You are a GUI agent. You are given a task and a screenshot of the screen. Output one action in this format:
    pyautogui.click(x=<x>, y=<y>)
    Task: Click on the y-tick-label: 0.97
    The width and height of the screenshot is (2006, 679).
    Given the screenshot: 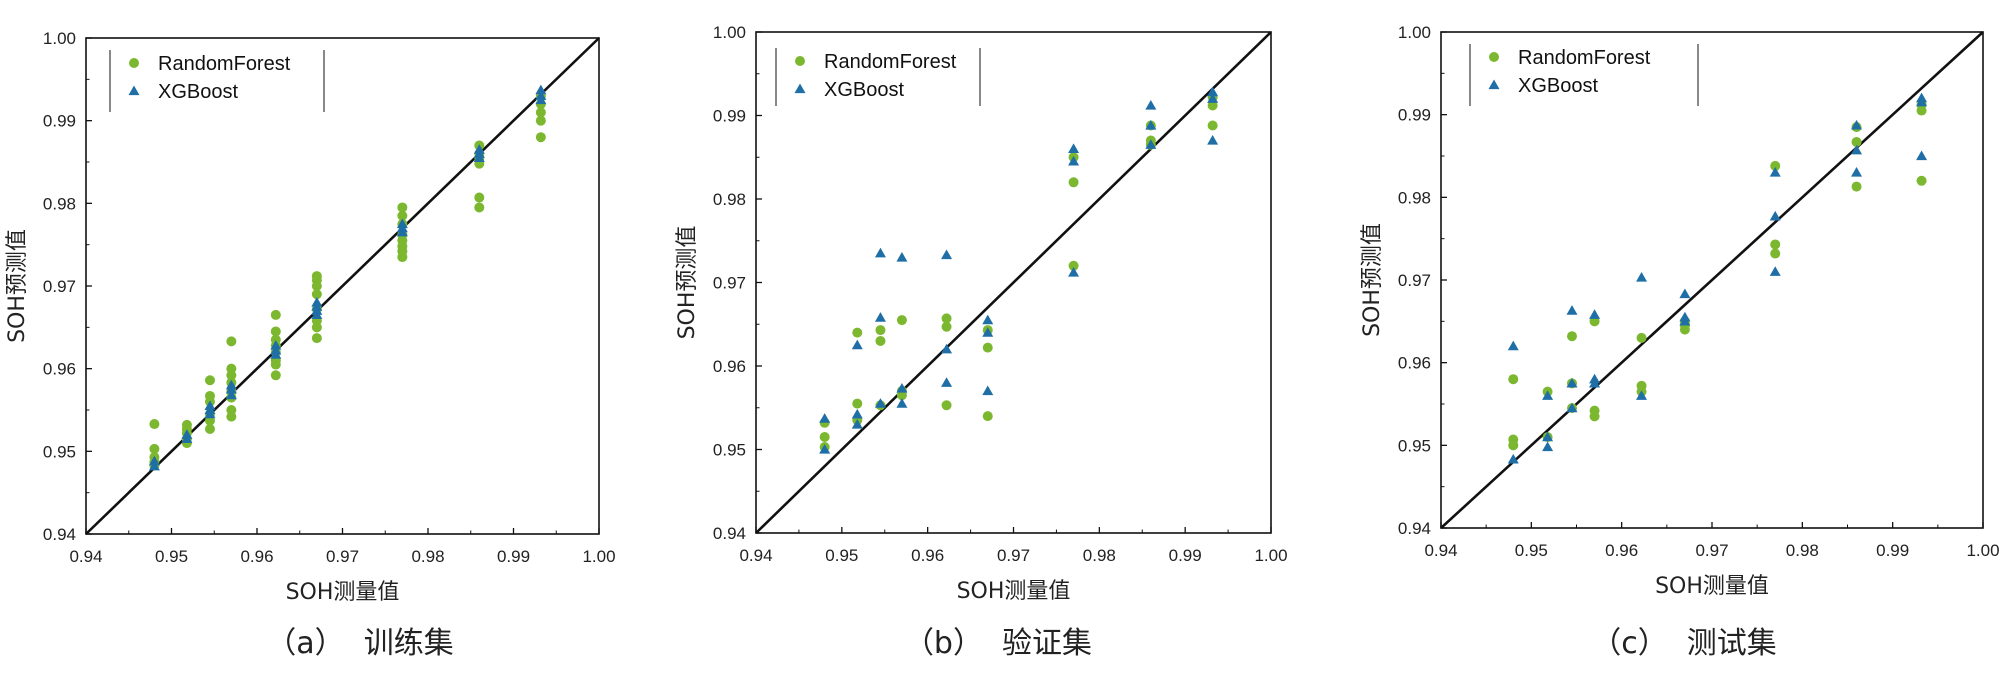 What is the action you would take?
    pyautogui.click(x=1414, y=280)
    